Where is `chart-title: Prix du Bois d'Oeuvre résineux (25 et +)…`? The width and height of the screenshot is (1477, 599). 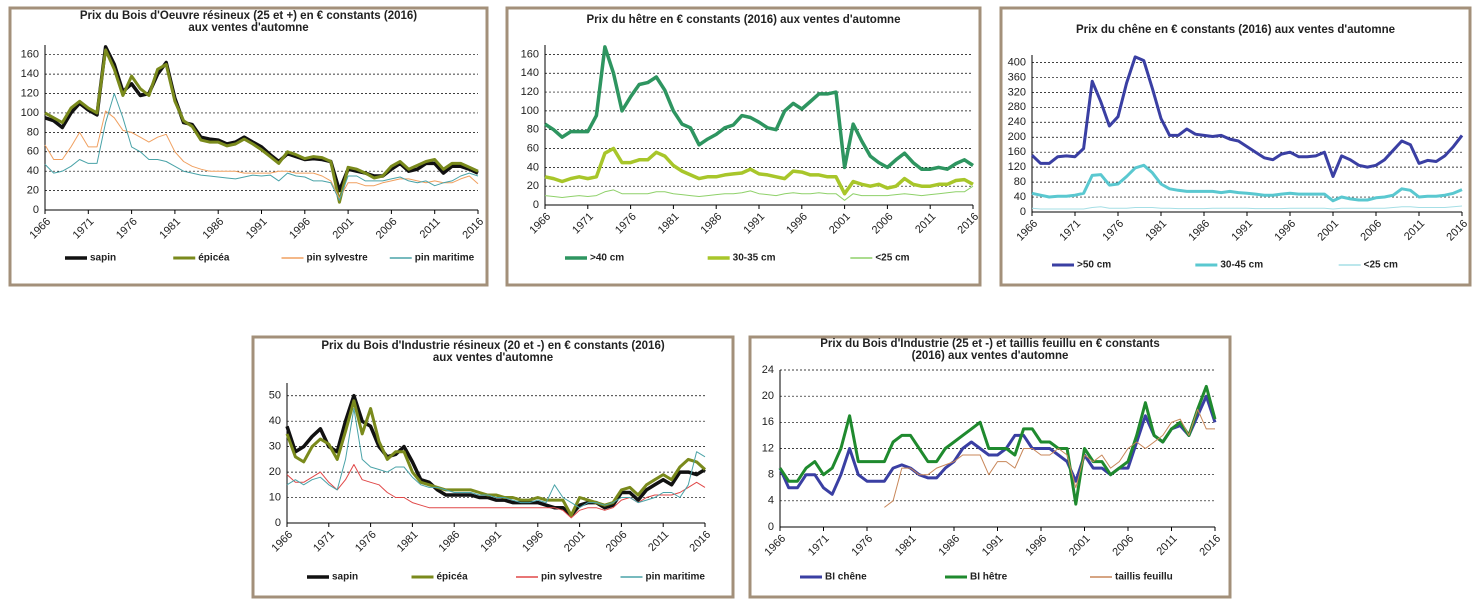
chart-title: Prix du Bois d'Oeuvre résineux (25 et +)… is located at coordinates (248, 16).